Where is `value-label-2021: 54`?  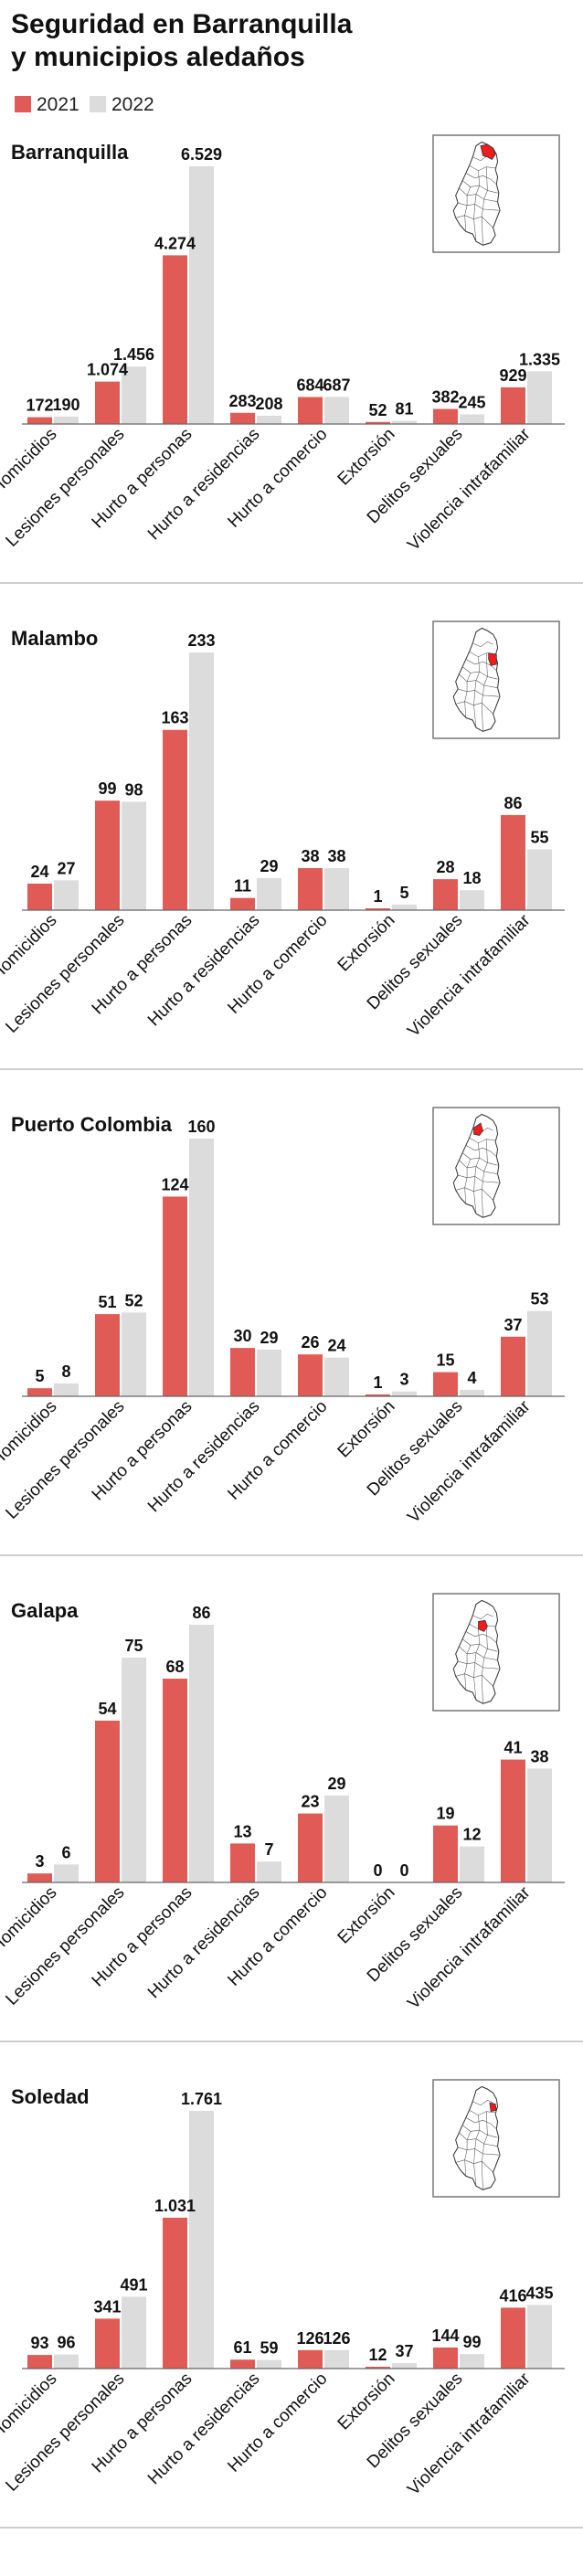 value-label-2021: 54 is located at coordinates (107, 1709).